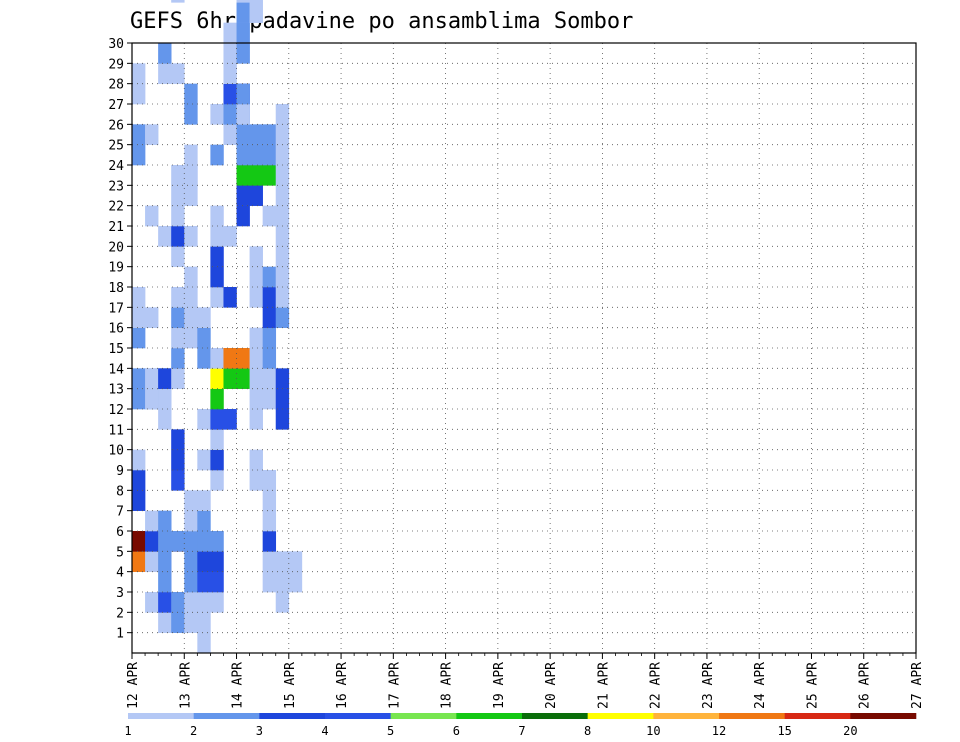 This screenshot has width=960, height=742. I want to click on x-tick-label: 19 APR, so click(499, 685).